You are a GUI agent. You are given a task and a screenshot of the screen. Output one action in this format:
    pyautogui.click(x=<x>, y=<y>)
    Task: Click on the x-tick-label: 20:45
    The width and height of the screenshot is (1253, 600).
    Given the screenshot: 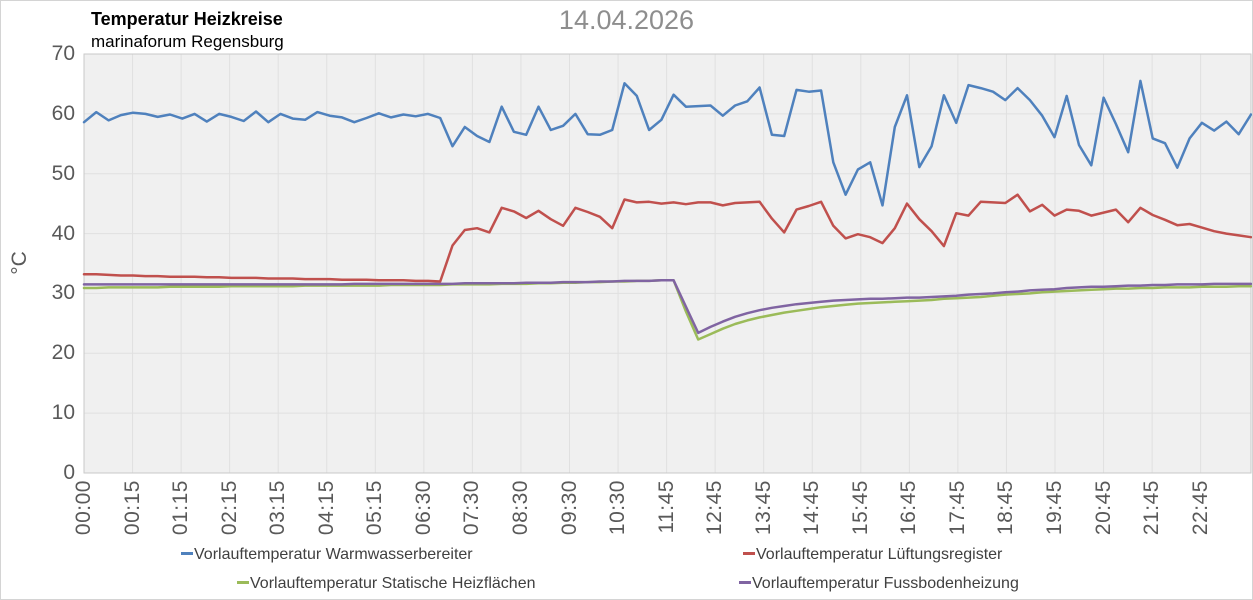 What is the action you would take?
    pyautogui.click(x=1103, y=508)
    